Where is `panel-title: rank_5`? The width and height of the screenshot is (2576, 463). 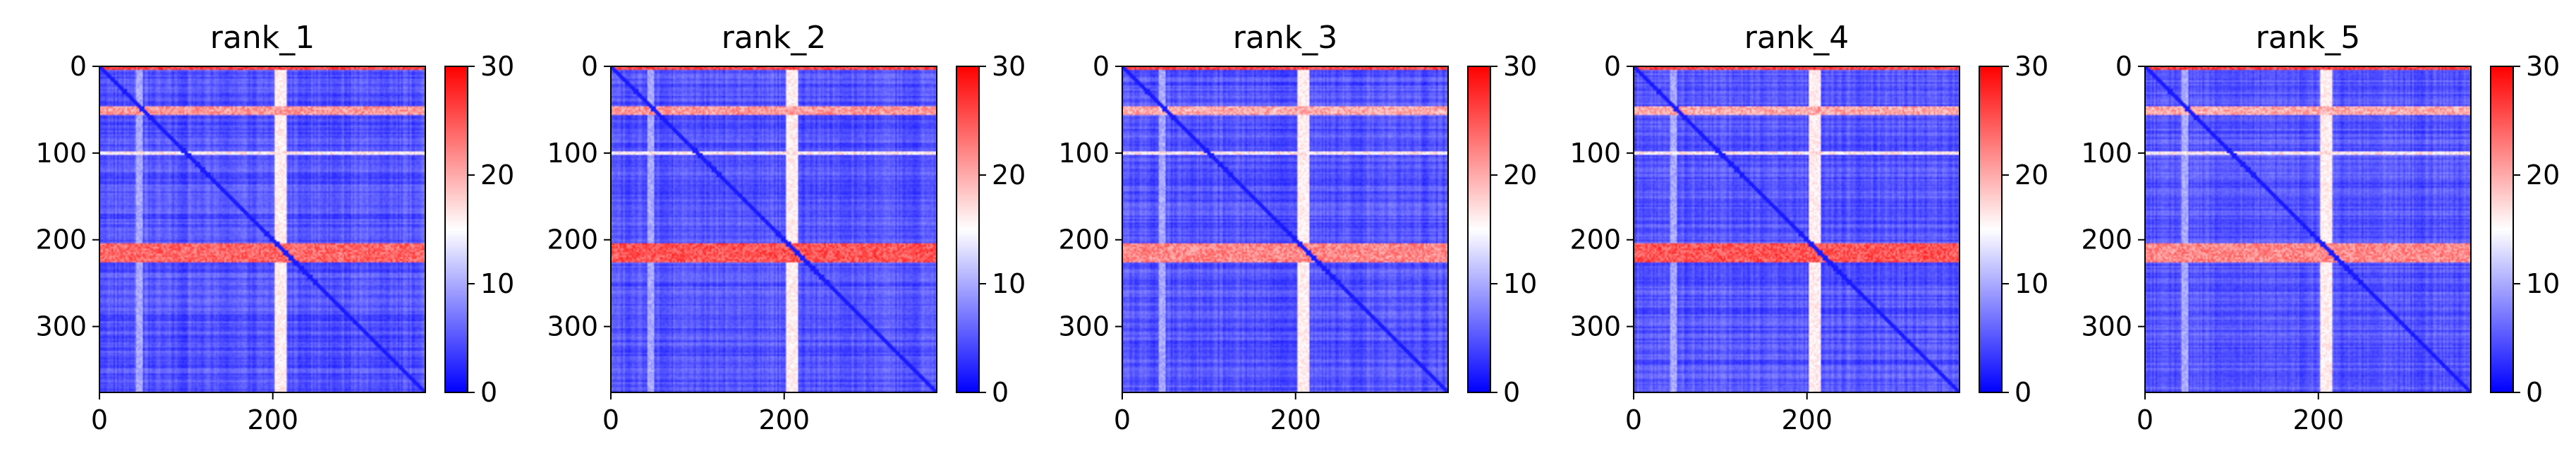
panel-title: rank_5 is located at coordinates (2308, 38).